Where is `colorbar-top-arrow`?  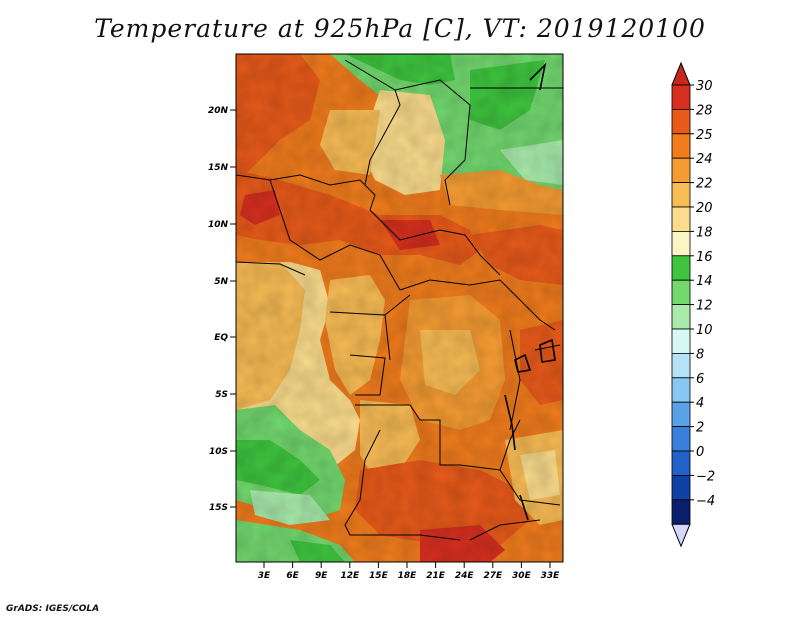
colorbar-top-arrow is located at coordinates (681, 73).